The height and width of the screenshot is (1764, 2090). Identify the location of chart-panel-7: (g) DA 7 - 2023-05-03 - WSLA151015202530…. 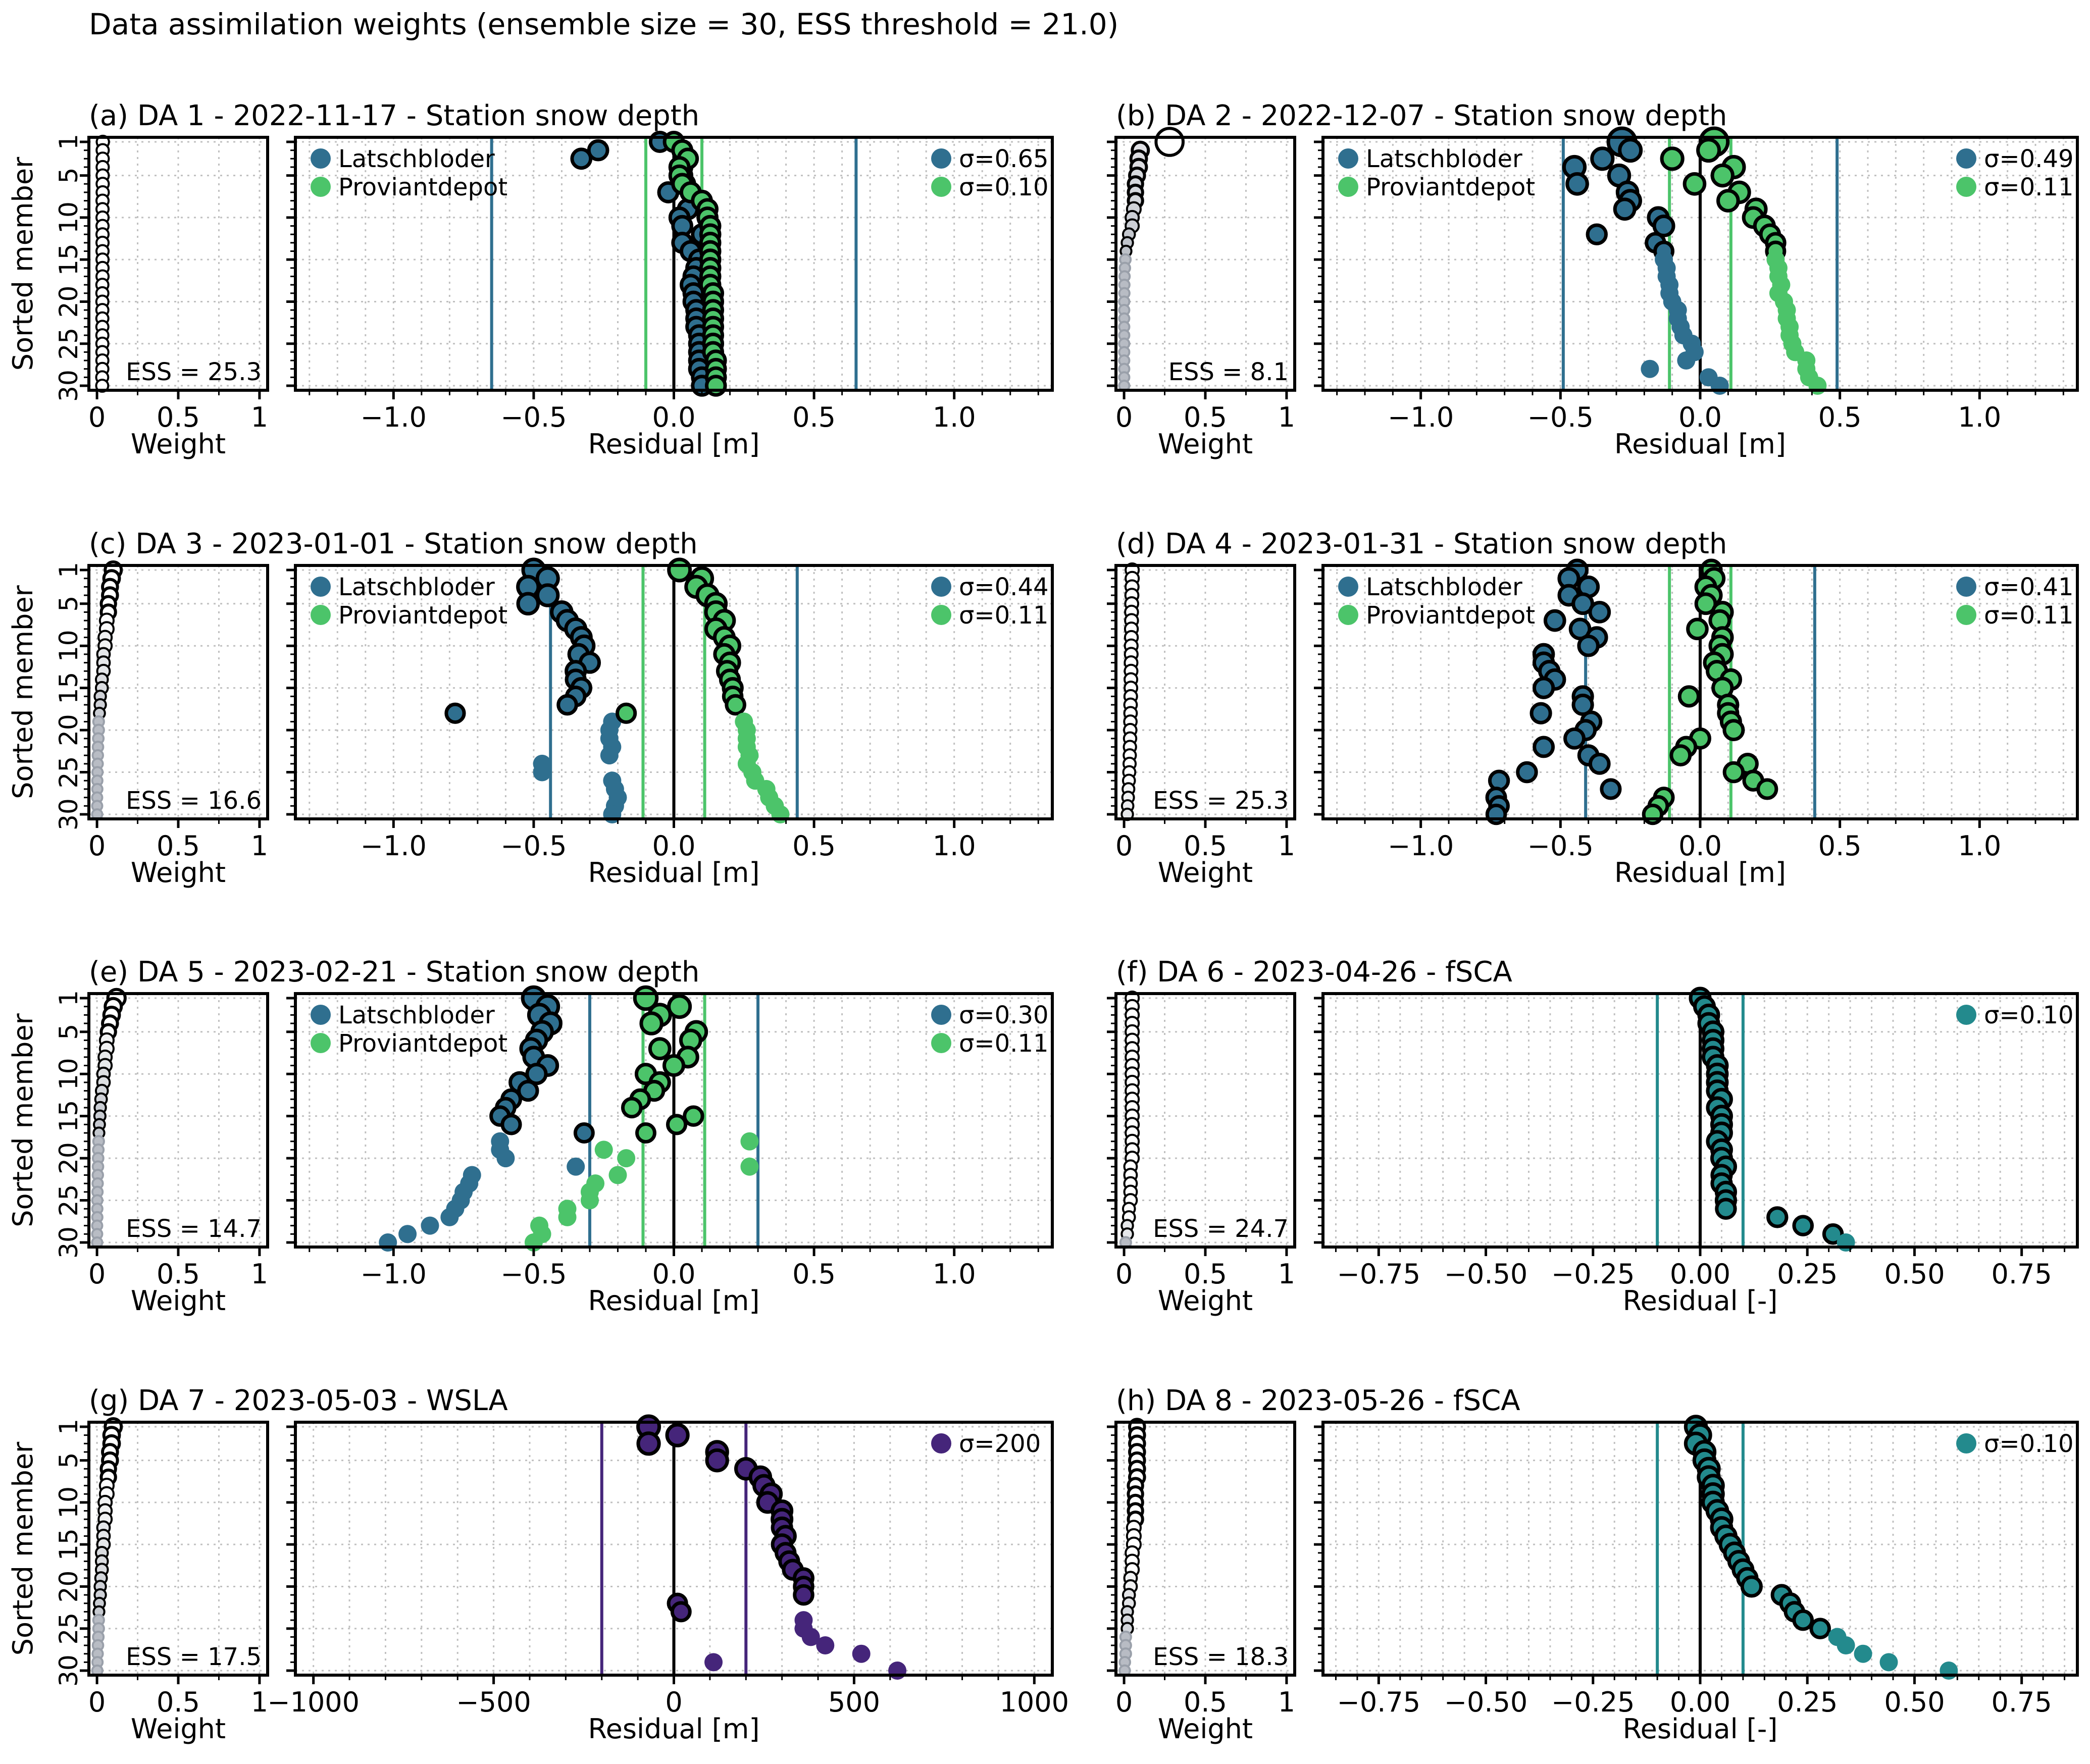
(538, 1565).